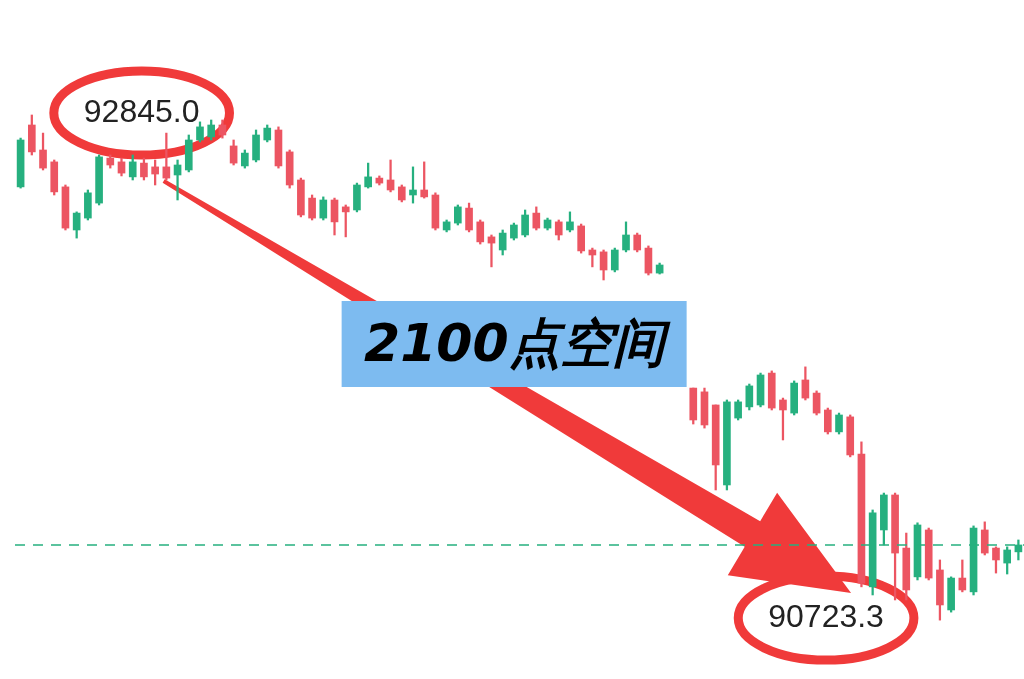 The width and height of the screenshot is (1024, 679). Describe the element at coordinates (826, 615) in the screenshot. I see `annotation: 90723.3` at that location.